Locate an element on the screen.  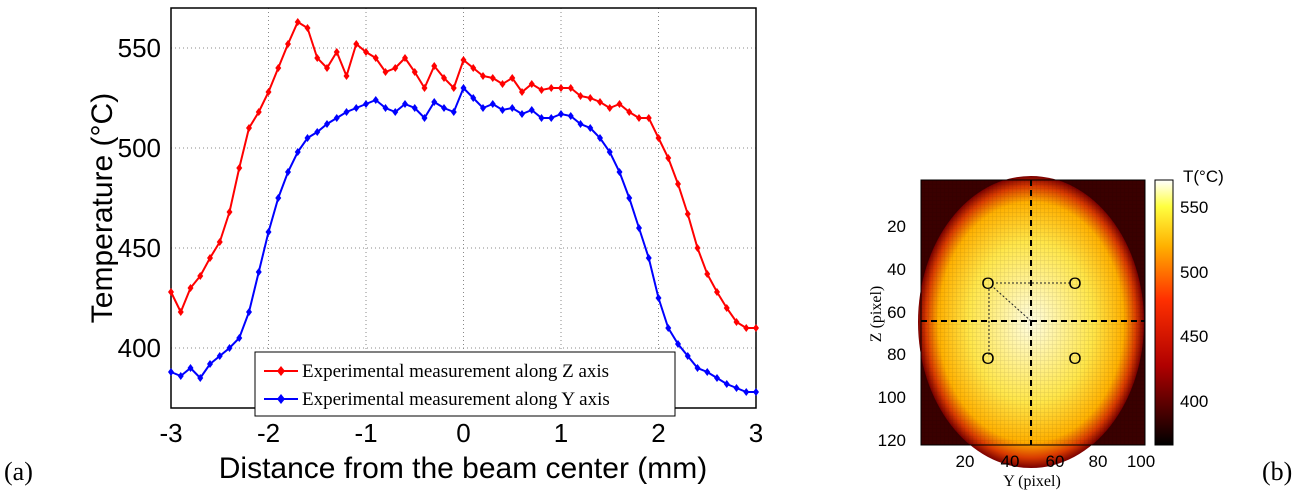
heatmap-y-tick: 20 is located at coordinates (896, 226).